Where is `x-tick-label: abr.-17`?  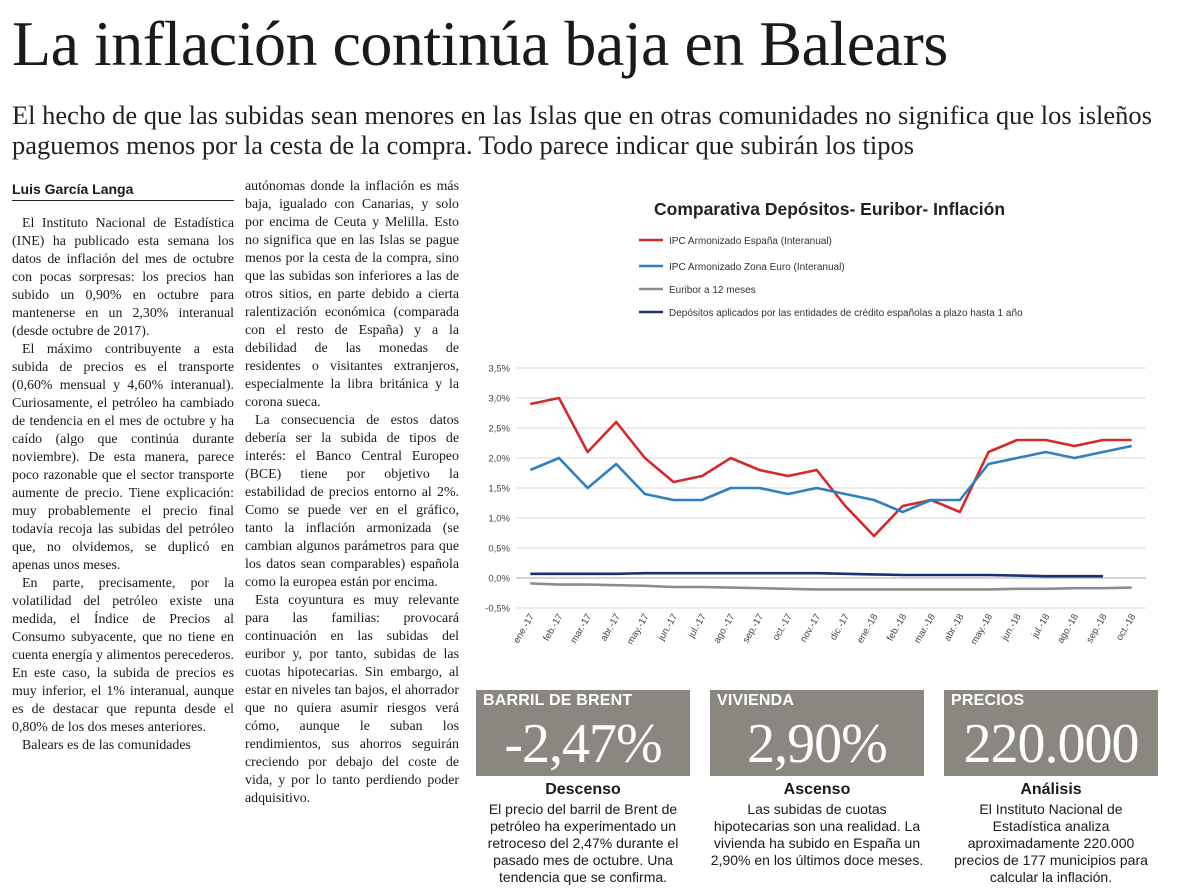
x-tick-label: abr.-17 is located at coordinates (611, 627).